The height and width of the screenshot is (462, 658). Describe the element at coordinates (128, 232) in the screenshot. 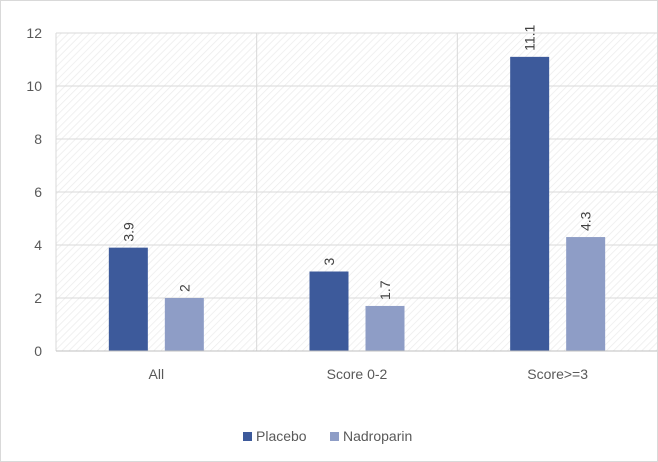

I see `data-label: 3.9` at that location.